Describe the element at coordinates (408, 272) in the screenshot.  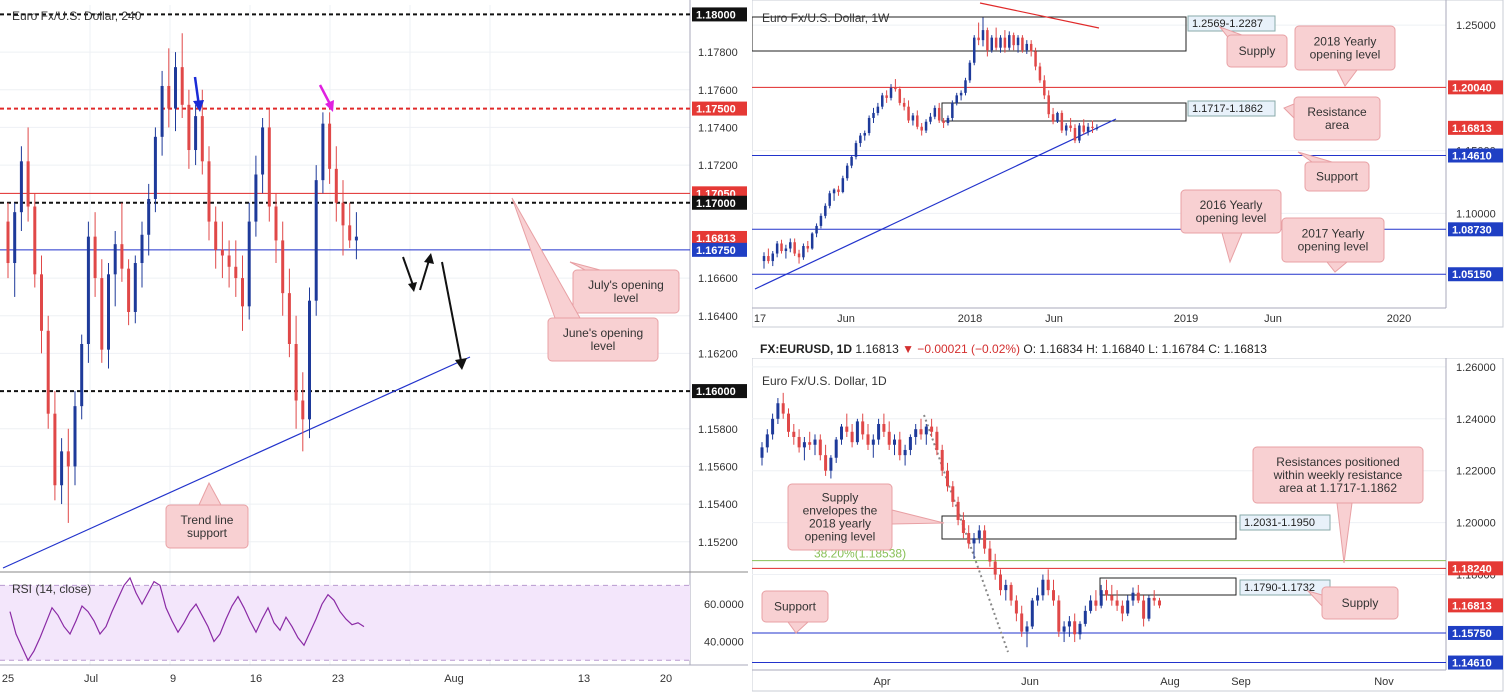
I see `projection-arrow` at that location.